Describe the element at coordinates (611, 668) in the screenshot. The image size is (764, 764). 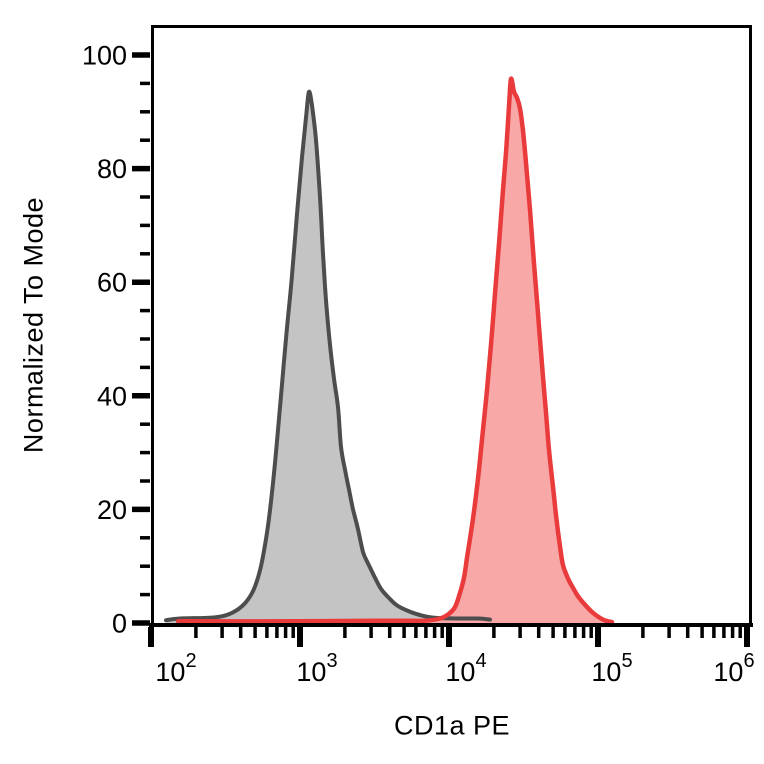
I see `x-tick-label: 10⁵` at that location.